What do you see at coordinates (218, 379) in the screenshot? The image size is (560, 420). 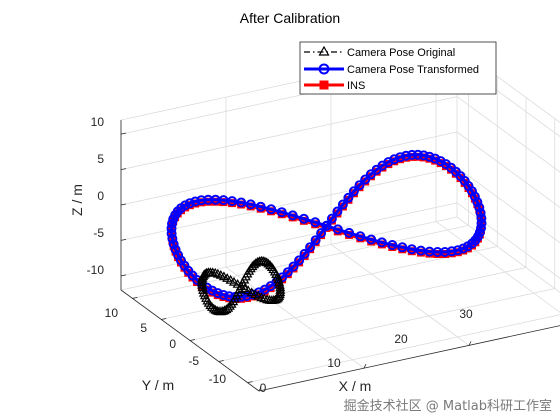 I see `y-tick-label: -10` at bounding box center [218, 379].